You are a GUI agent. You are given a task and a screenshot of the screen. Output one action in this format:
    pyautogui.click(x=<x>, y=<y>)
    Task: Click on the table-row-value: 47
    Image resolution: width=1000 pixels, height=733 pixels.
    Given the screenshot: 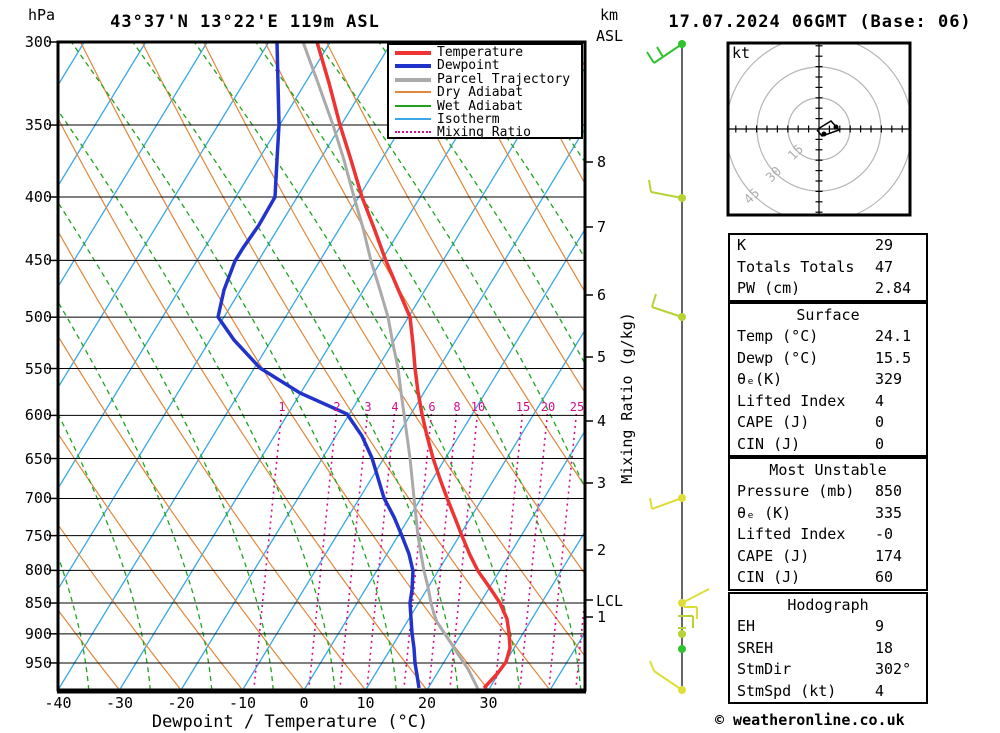 What is the action you would take?
    pyautogui.click(x=884, y=266)
    